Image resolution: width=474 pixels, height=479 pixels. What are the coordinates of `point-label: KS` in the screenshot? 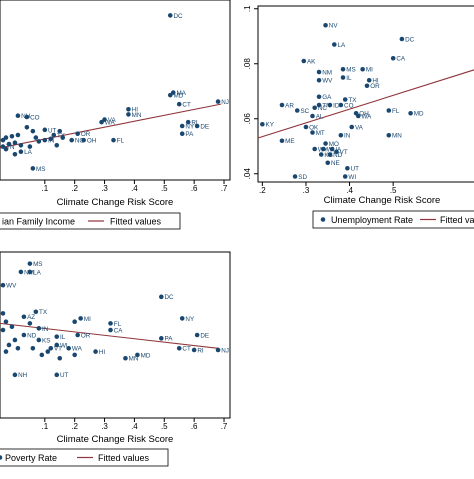 It's located at (46, 340).